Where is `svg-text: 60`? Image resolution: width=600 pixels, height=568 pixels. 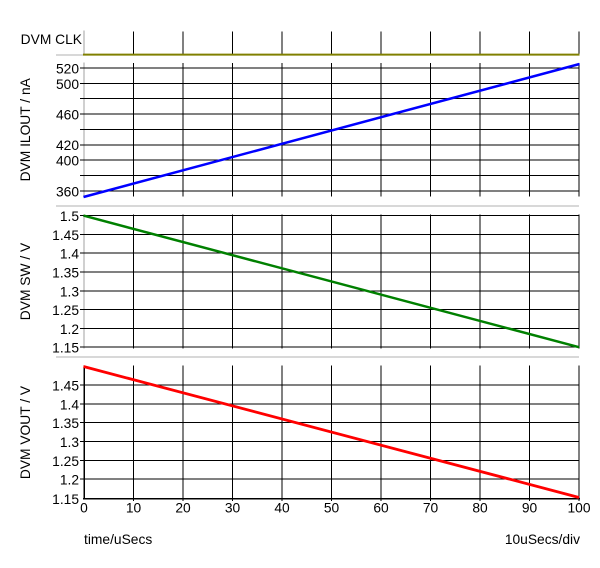 svg-text: 60 is located at coordinates (381, 508).